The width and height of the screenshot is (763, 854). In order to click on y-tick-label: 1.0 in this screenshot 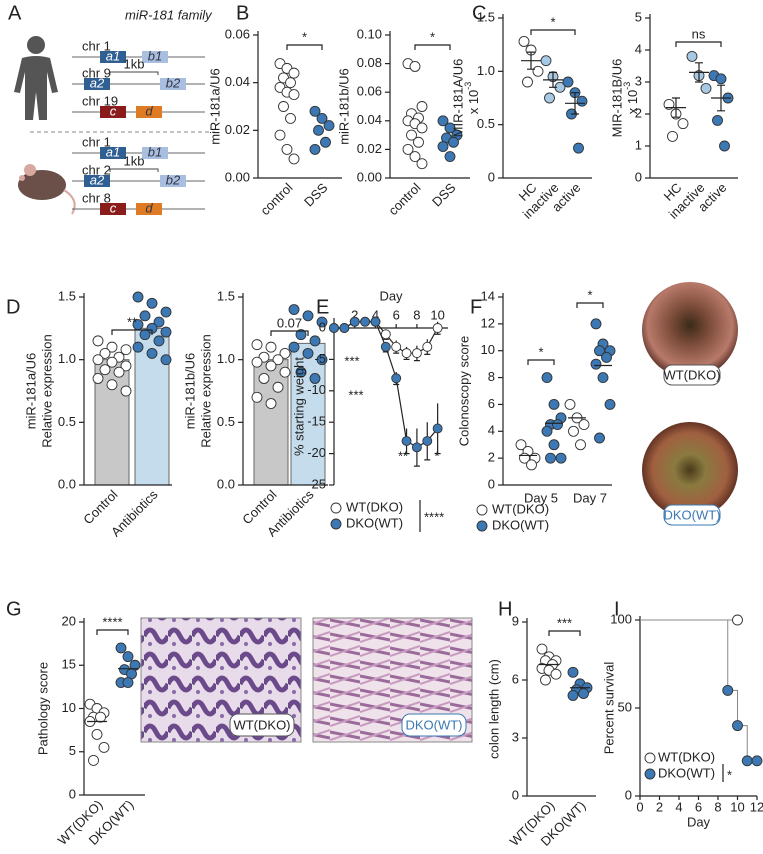, I will do `click(226, 358)`.